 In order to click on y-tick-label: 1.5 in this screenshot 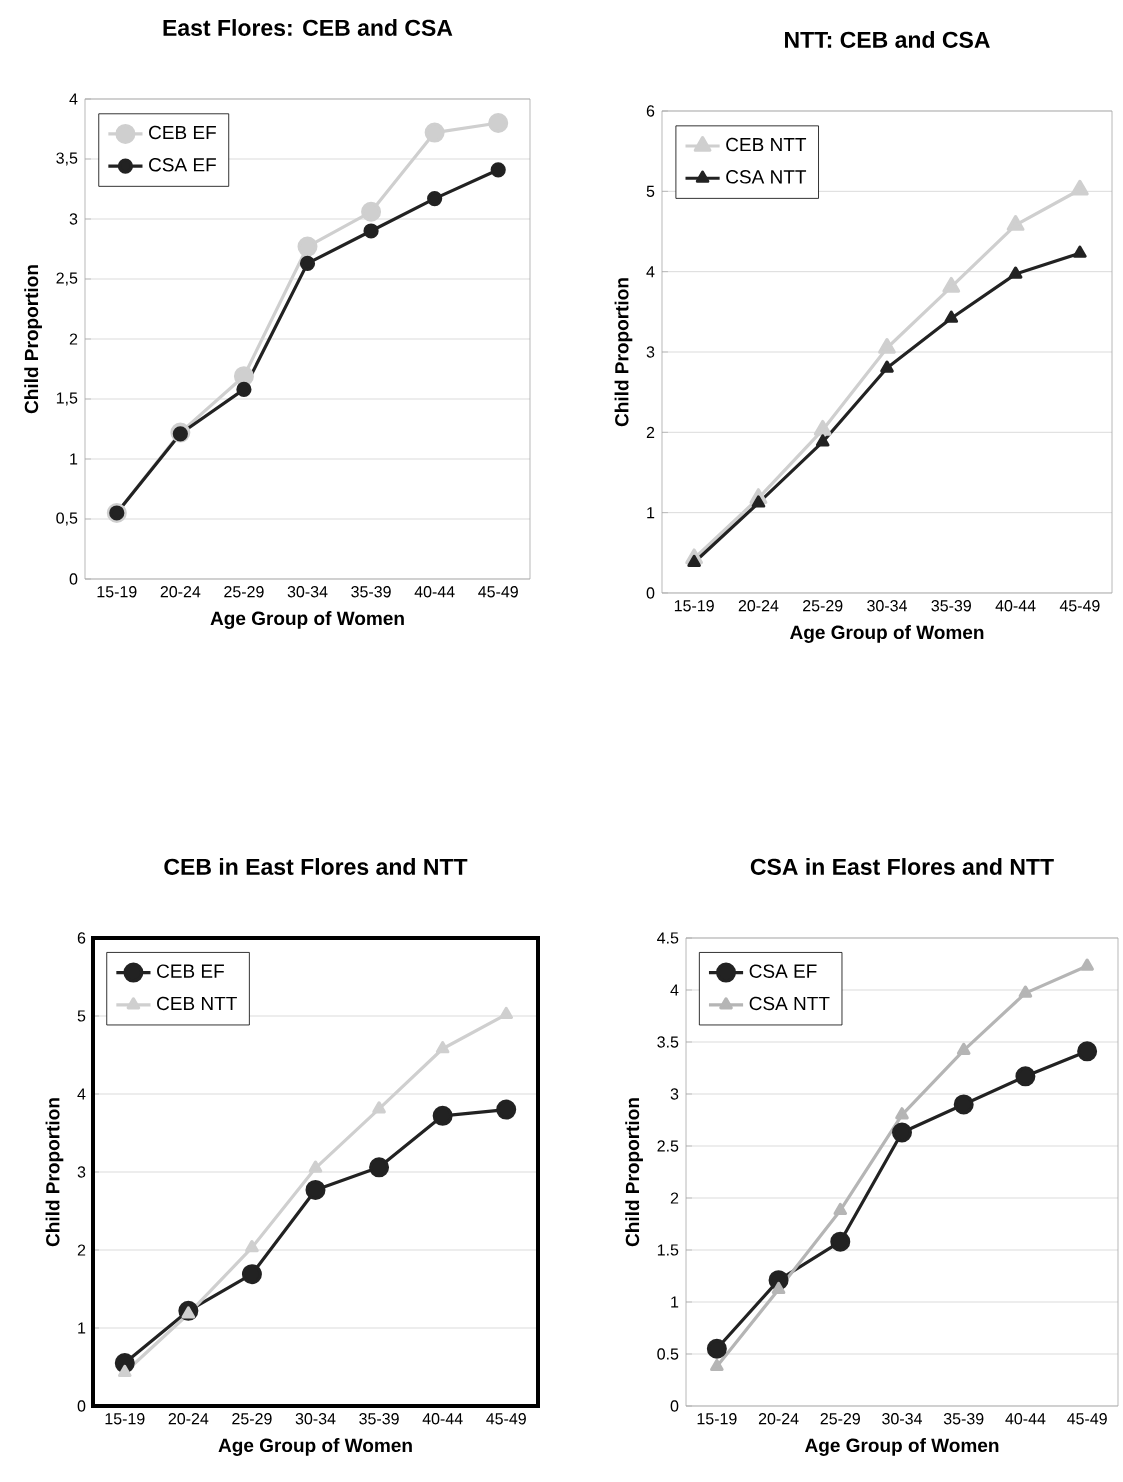, I will do `click(668, 1250)`.